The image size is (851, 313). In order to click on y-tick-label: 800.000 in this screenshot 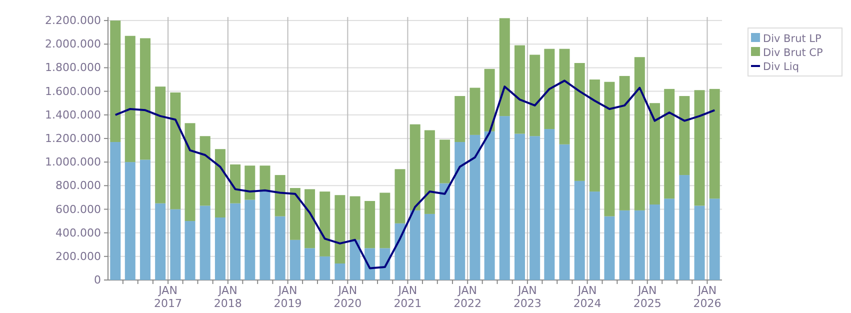, I will do `click(78, 185)`.